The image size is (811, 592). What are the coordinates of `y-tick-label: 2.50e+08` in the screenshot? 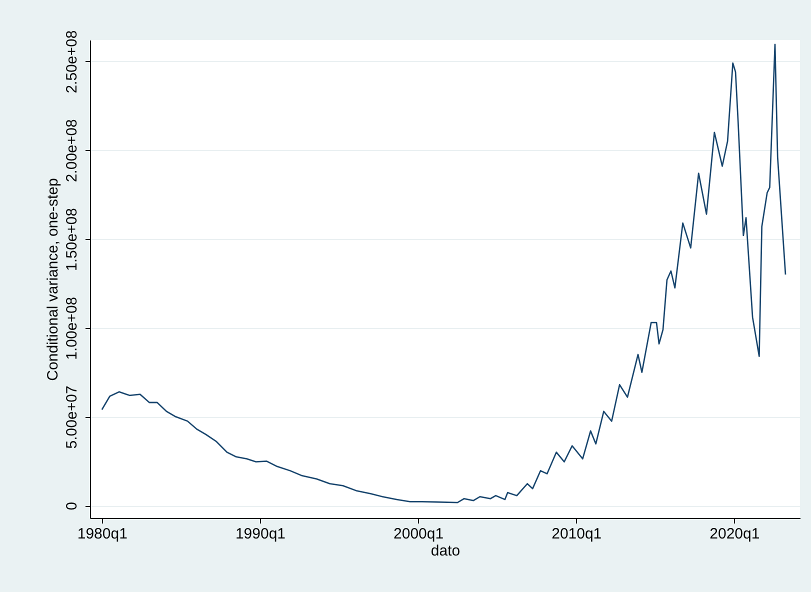 It's located at (72, 62).